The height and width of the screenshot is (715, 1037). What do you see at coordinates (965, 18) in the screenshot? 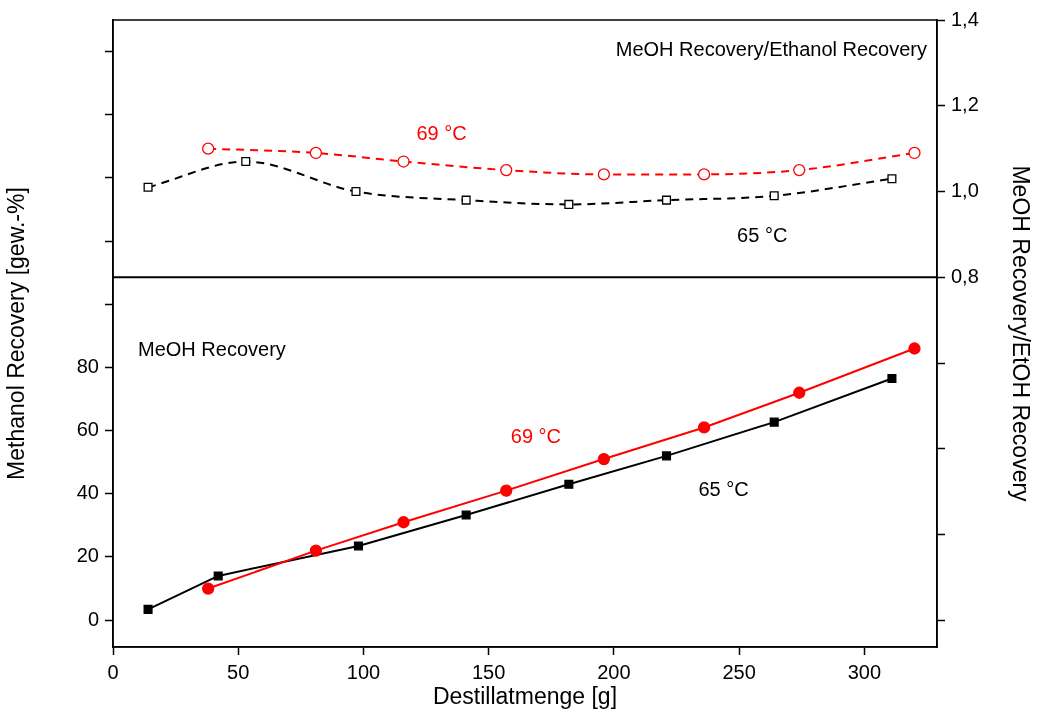
I see `y2-tick-label: 1,4` at bounding box center [965, 18].